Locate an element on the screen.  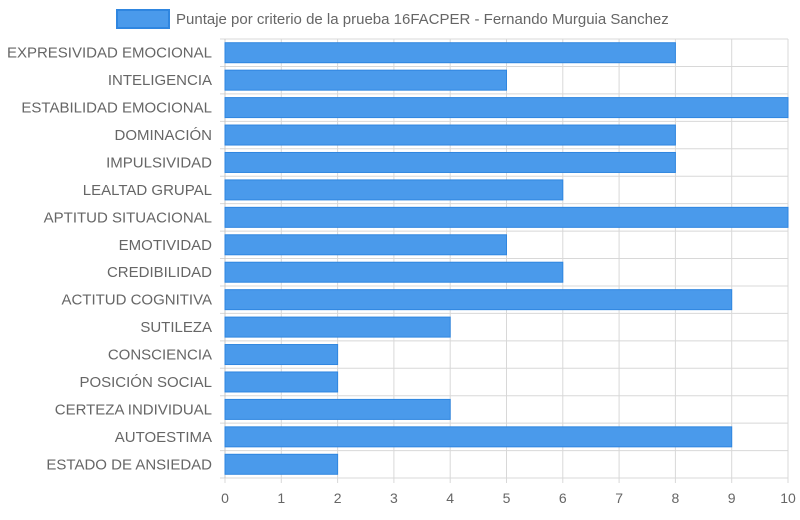
x-tick-label: 9 is located at coordinates (732, 498).